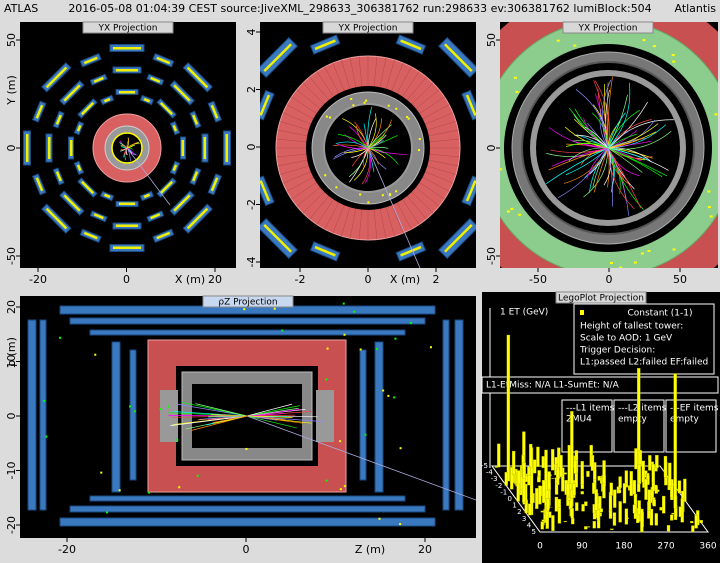 Image resolution: width=720 pixels, height=563 pixels. What do you see at coordinates (491, 40) in the screenshot?
I see `y-tick-label: 50` at bounding box center [491, 40].